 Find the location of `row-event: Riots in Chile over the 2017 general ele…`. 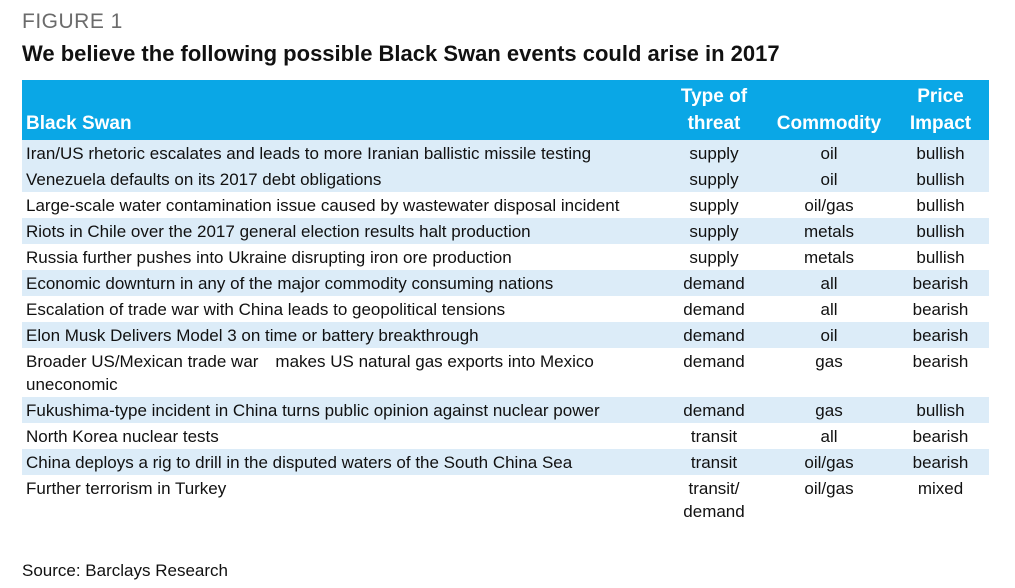

row-event: Riots in Chile over the 2017 general ele… is located at coordinates (278, 231).